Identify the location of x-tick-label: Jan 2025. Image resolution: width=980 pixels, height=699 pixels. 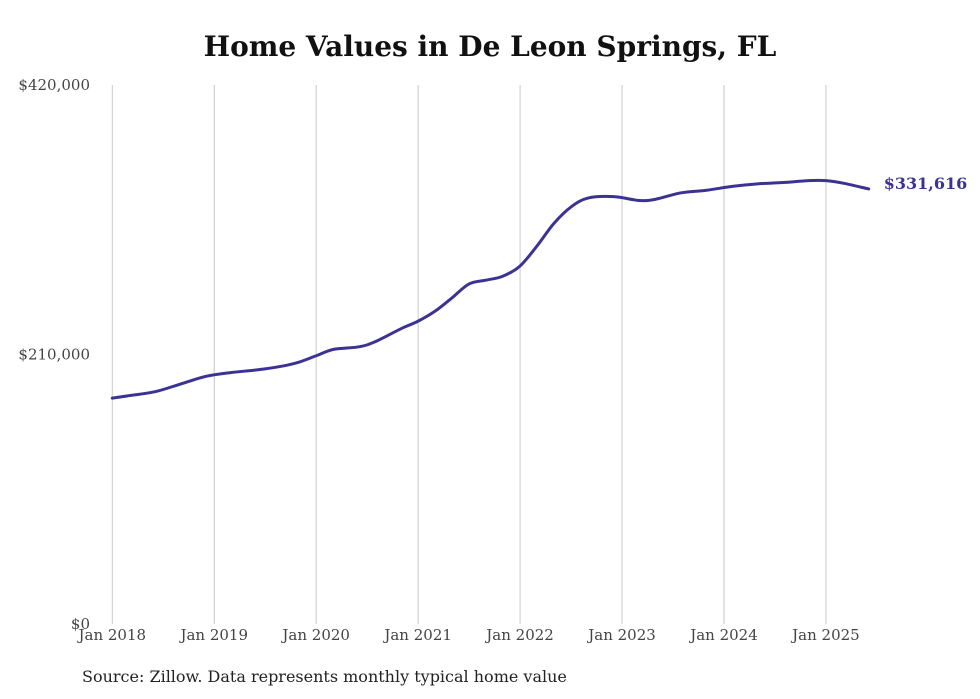
(825, 635).